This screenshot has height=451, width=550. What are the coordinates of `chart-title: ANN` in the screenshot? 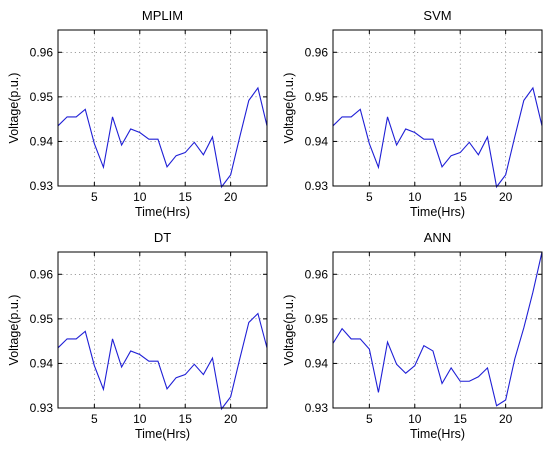 It's located at (437, 237).